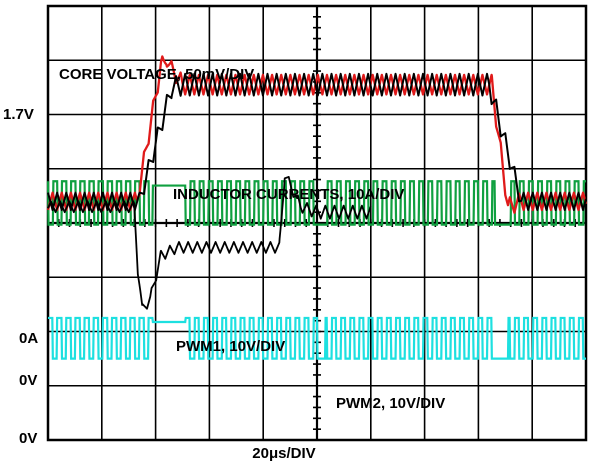  I want to click on ref-label-0a: 0A, so click(28, 338).